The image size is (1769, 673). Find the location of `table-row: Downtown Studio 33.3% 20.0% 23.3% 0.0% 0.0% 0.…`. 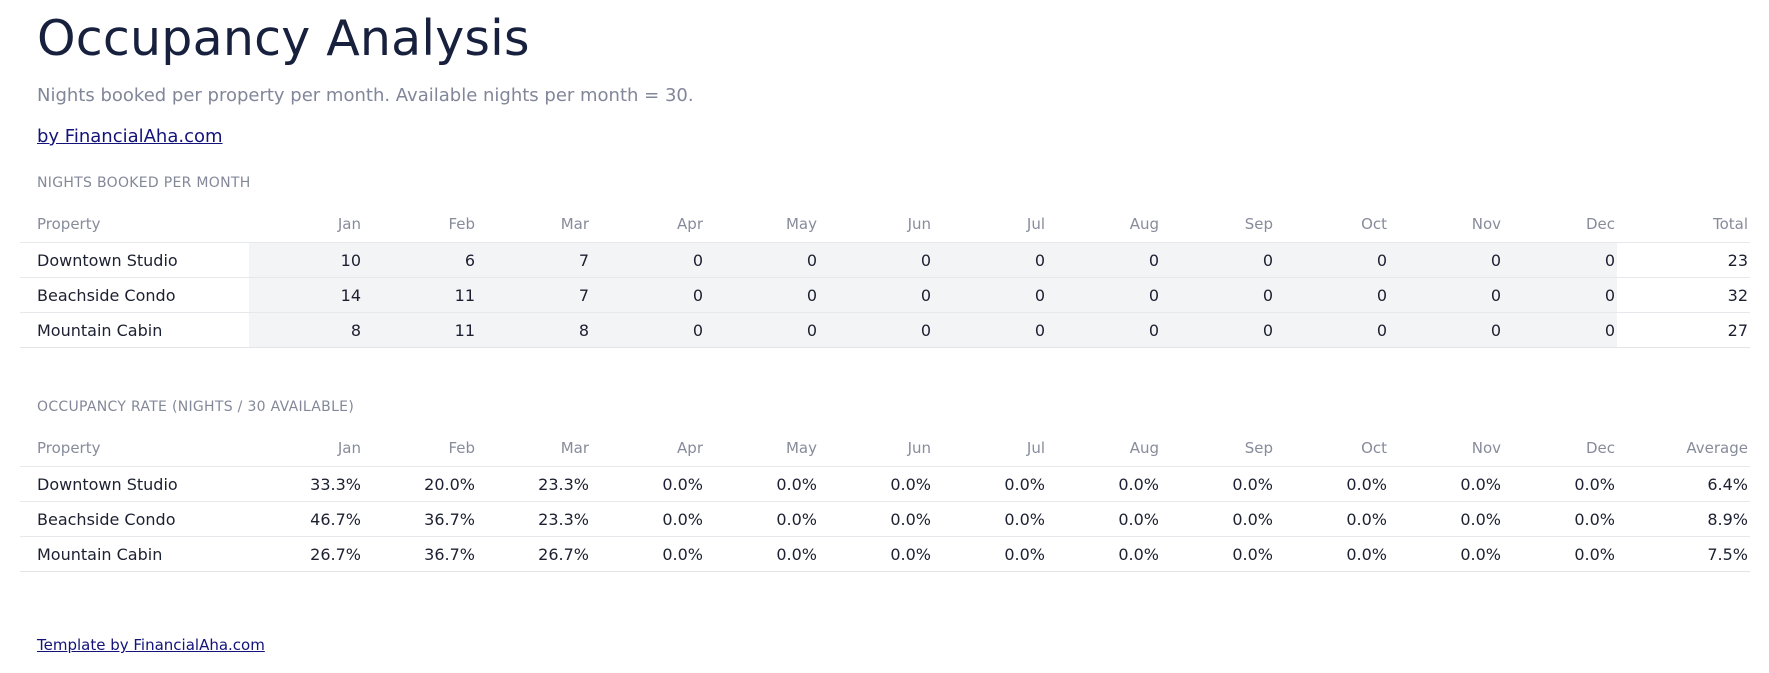

table-row: Downtown Studio 33.3% 20.0% 23.3% 0.0% 0.0% 0.… is located at coordinates (885, 484).